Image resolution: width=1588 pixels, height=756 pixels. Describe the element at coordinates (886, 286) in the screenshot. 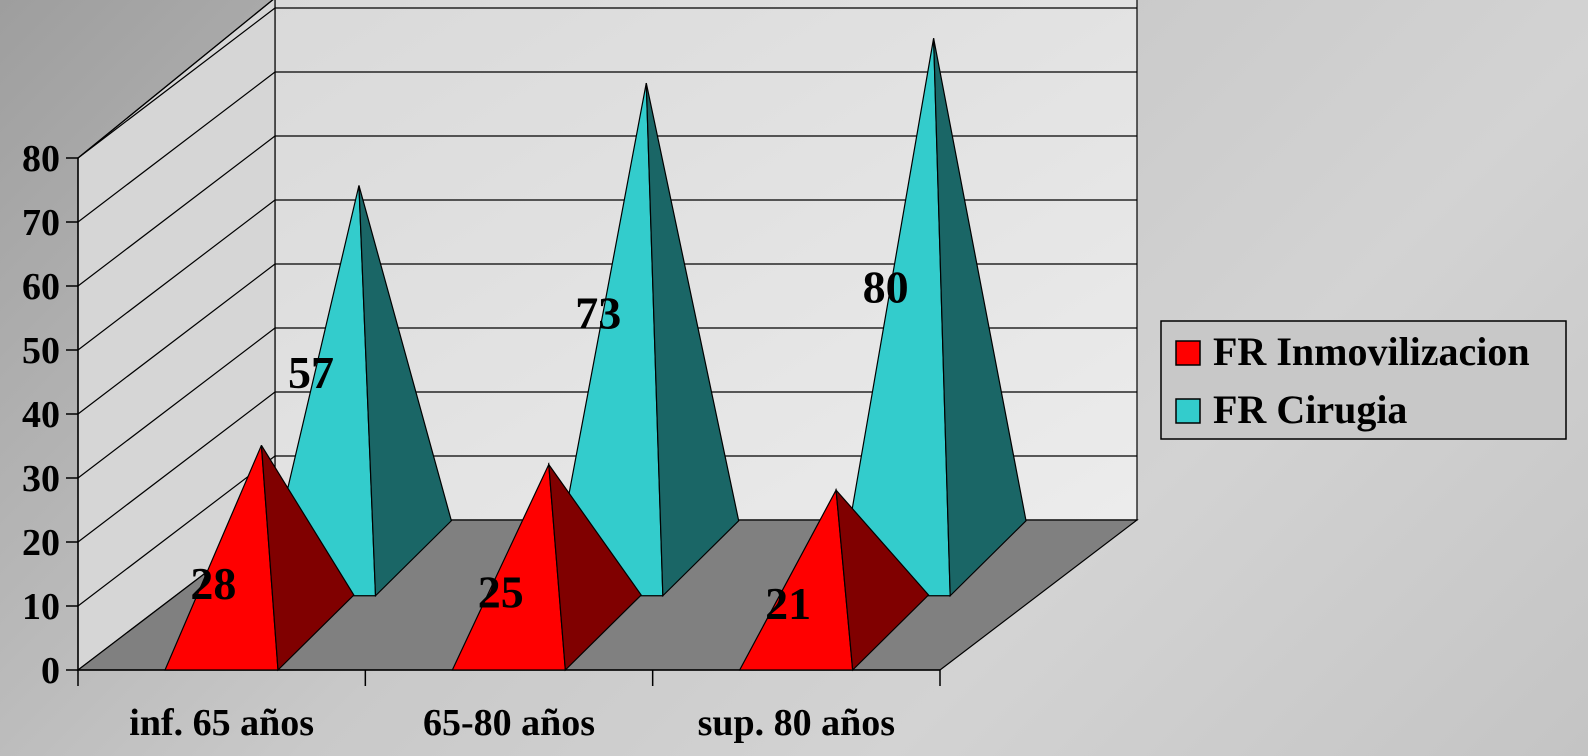

I see `data-label: 80` at that location.